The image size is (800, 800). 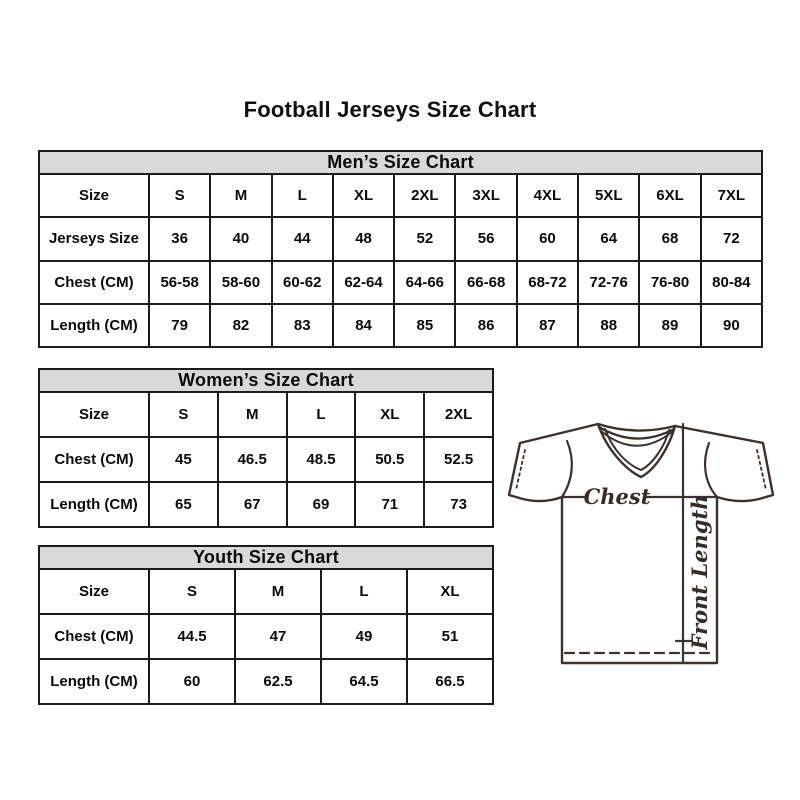 What do you see at coordinates (609, 282) in the screenshot?
I see `value-cell: 72-76` at bounding box center [609, 282].